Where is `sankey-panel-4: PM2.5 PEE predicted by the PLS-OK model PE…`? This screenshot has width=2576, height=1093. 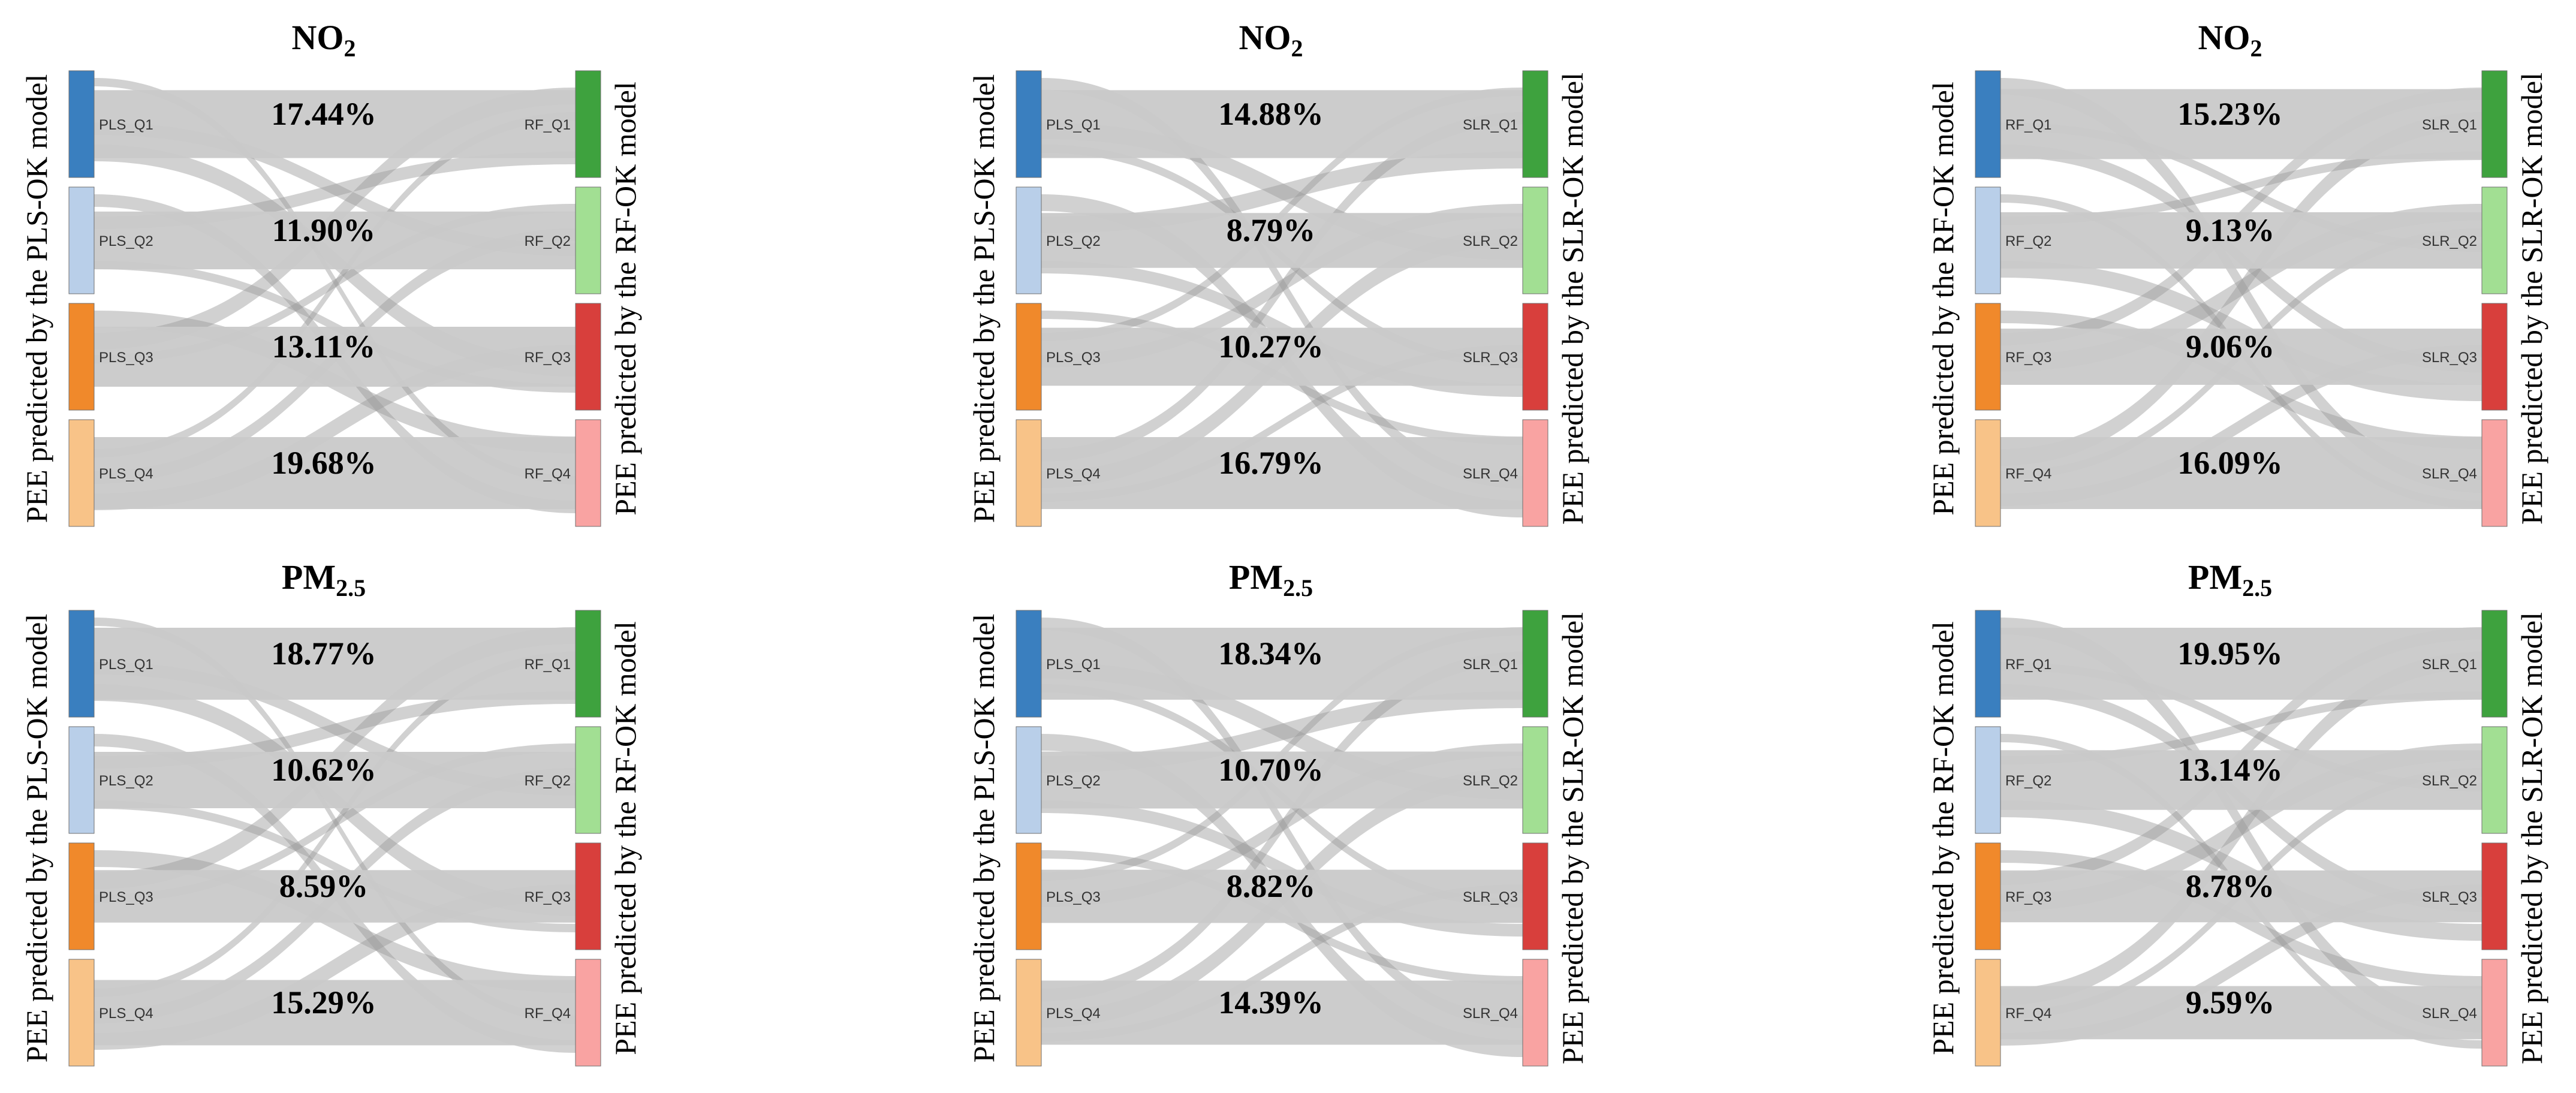
sankey-panel-4: PM2.5 PEE predicted by the PLS-OK model PE… is located at coordinates (353, 803).